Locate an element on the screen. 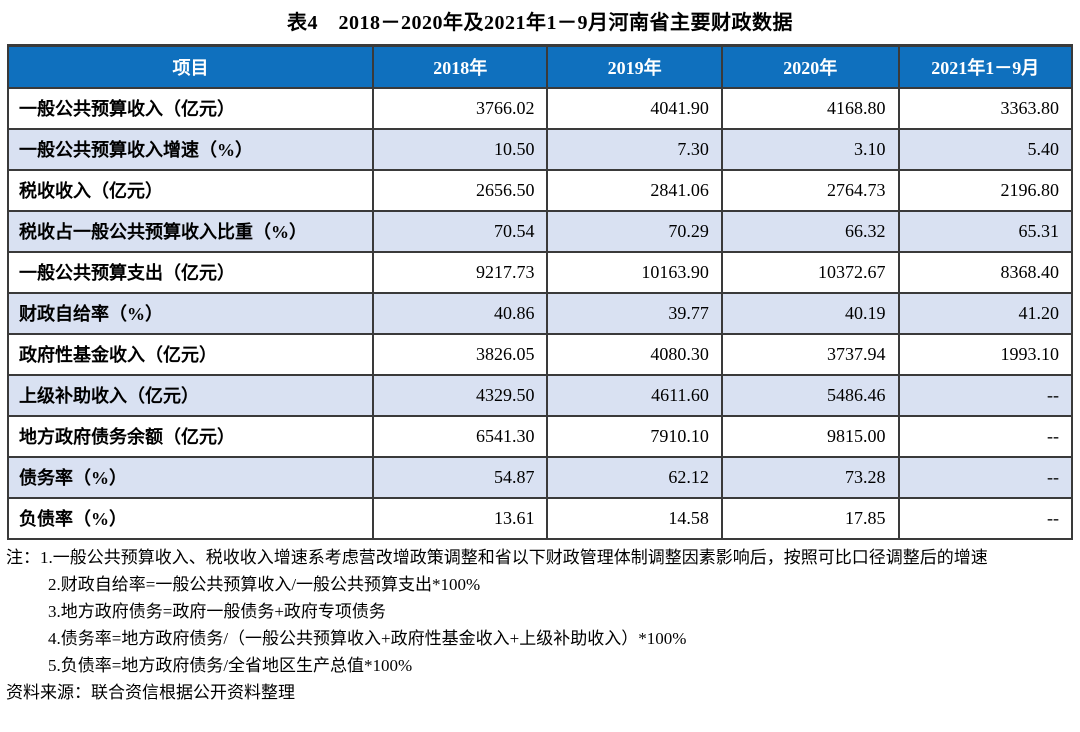 The height and width of the screenshot is (732, 1080). table-cell: 9217.73 is located at coordinates (460, 272).